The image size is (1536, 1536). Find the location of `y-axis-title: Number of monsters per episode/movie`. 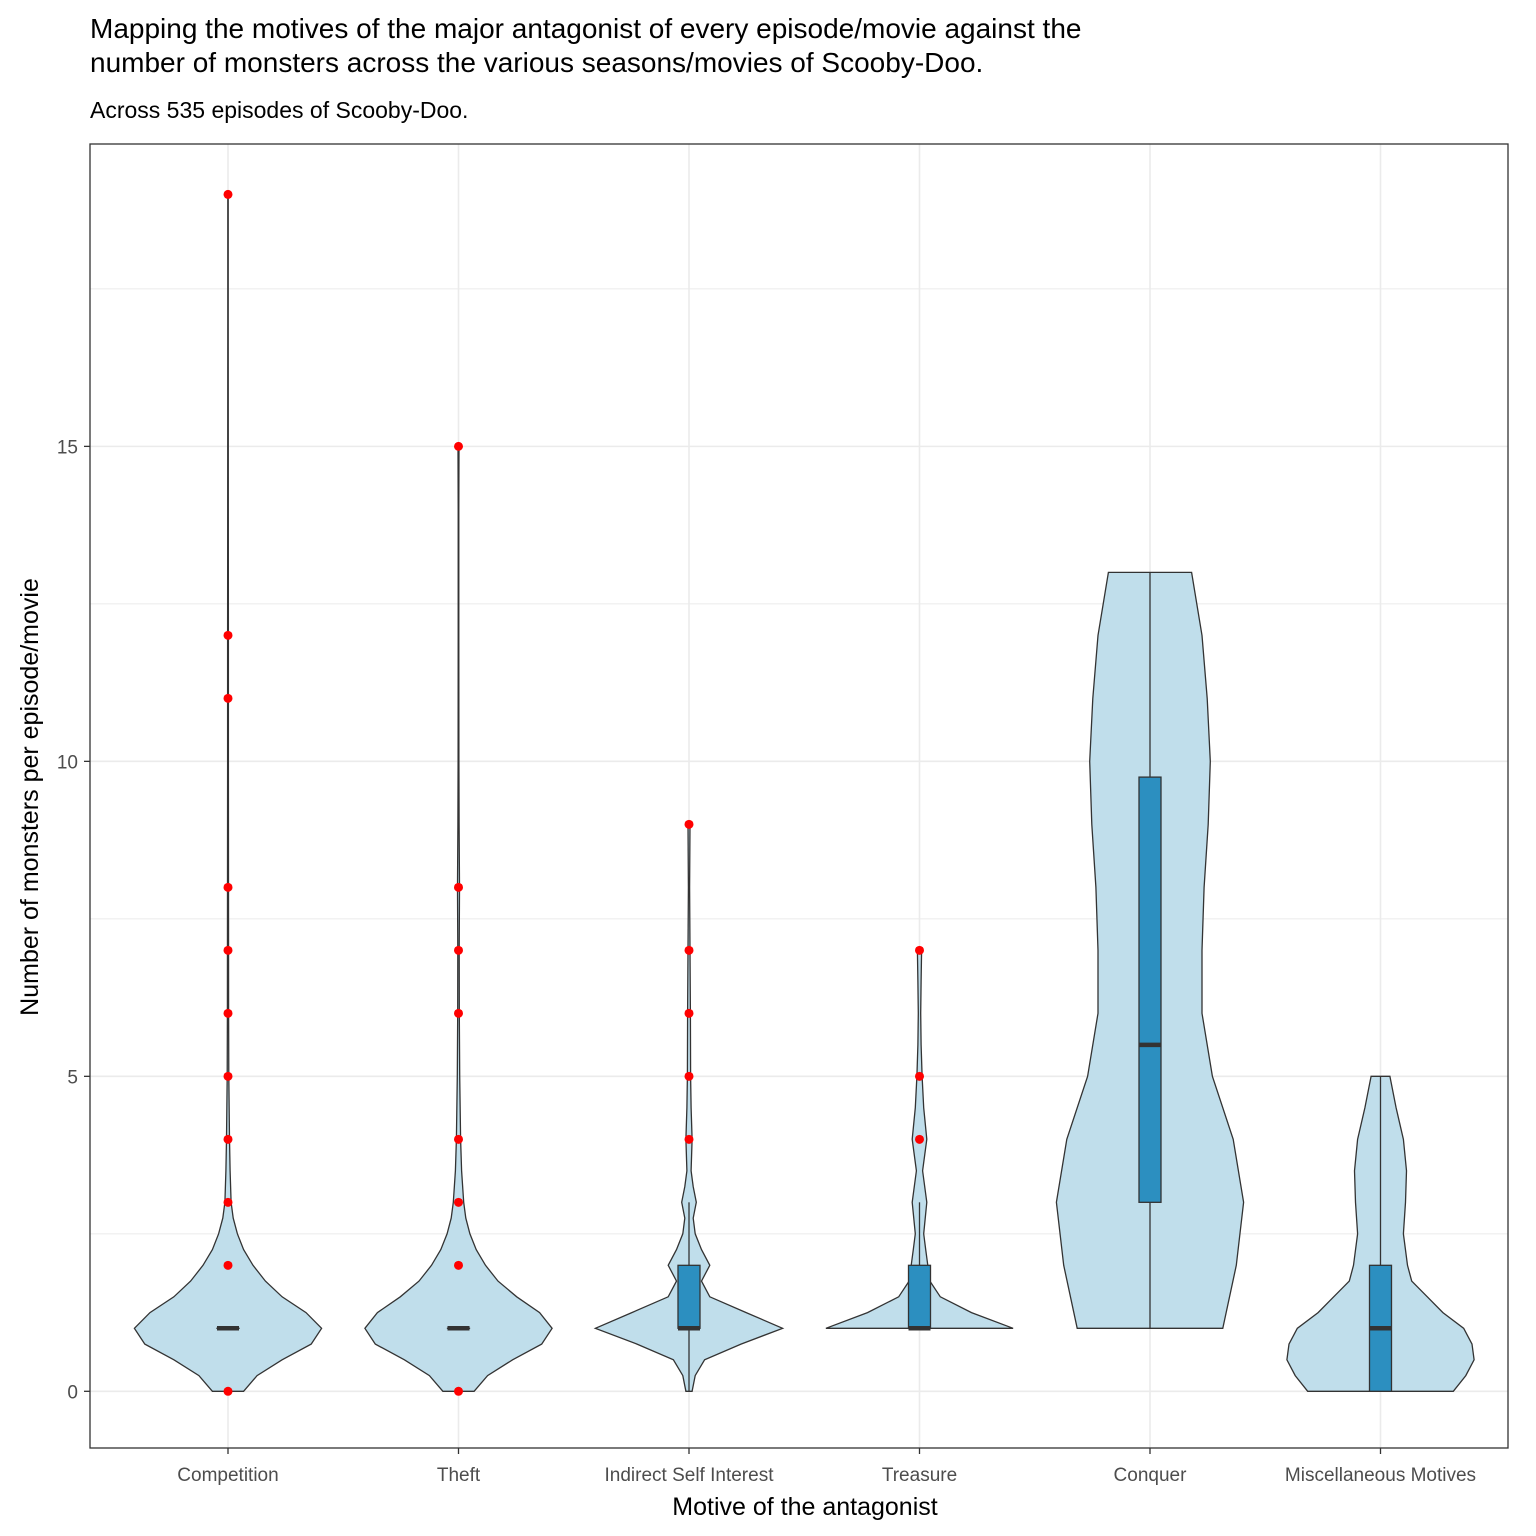

y-axis-title: Number of monsters per episode/movie is located at coordinates (30, 797).